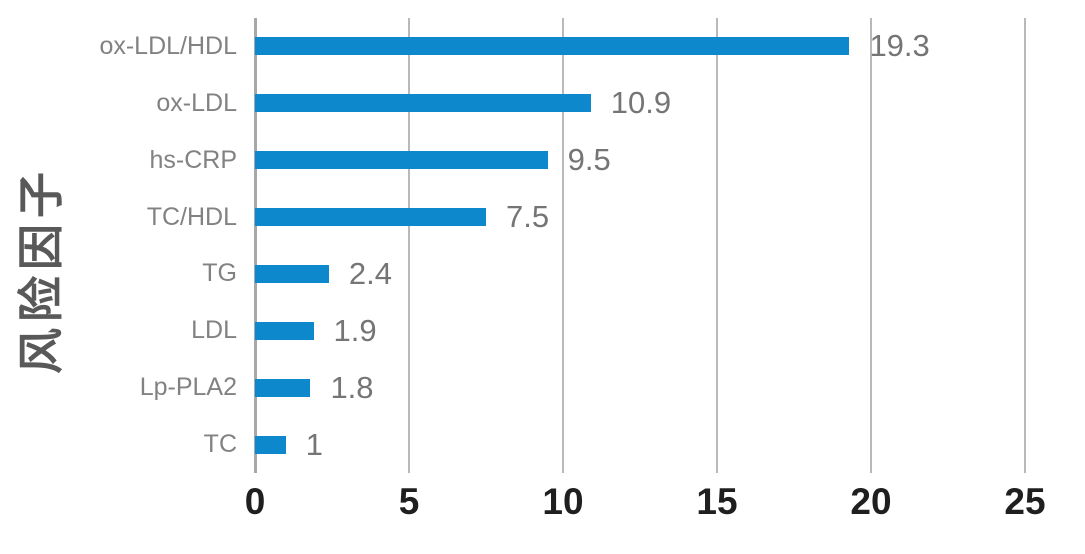 The image size is (1085, 554). I want to click on bar-row-hs-crp: 9.5, so click(640, 160).